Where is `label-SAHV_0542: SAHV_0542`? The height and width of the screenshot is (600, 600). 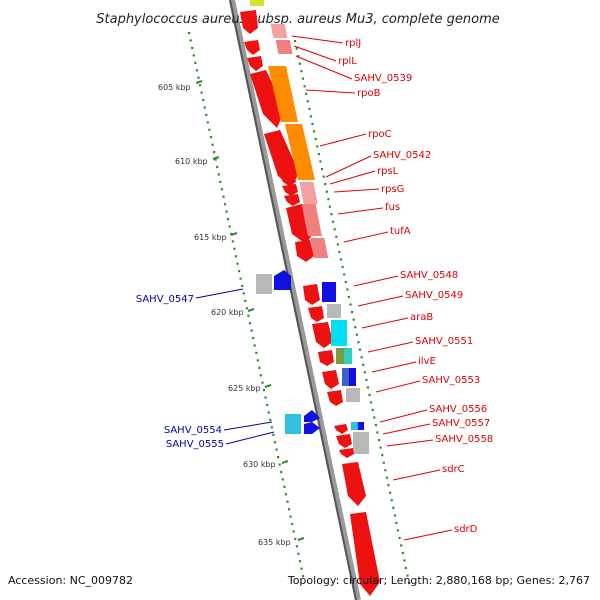 label-SAHV_0542: SAHV_0542 is located at coordinates (402, 155).